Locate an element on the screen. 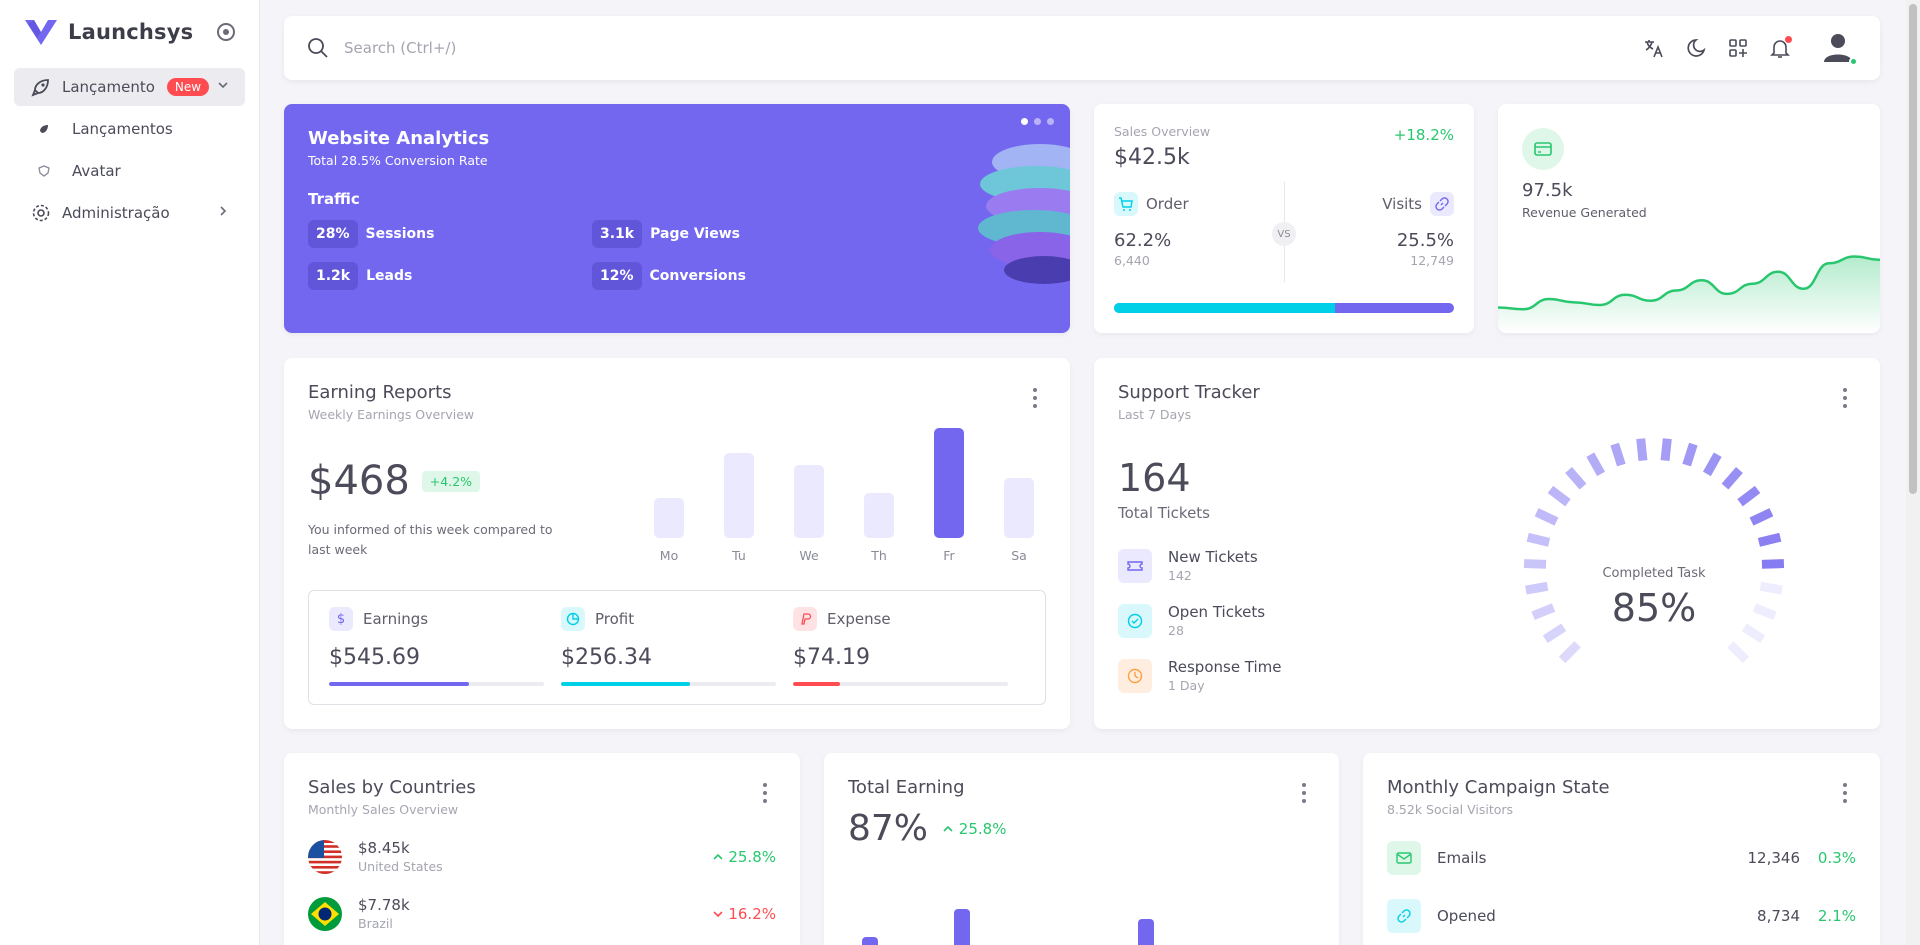  abstract-3d-illustration is located at coordinates (1024, 214).